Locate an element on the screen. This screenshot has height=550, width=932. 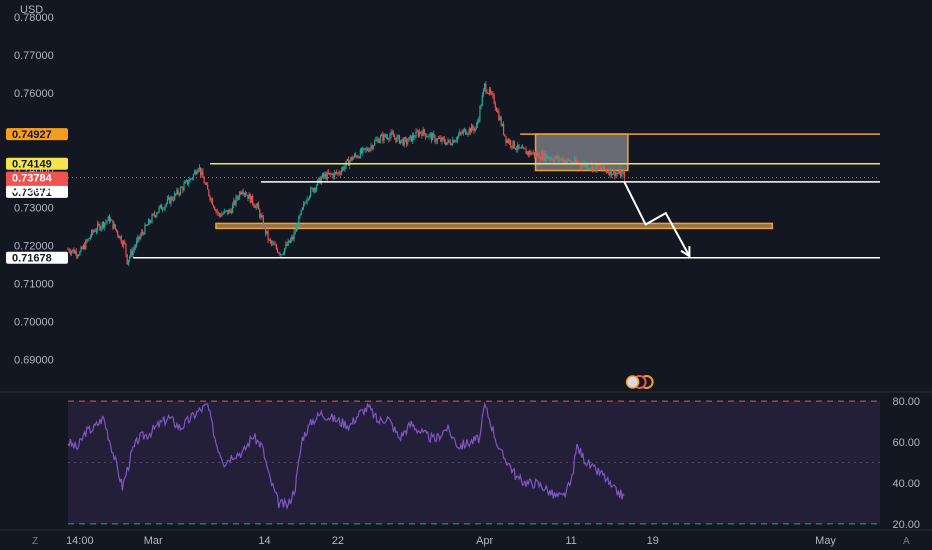
time-tick-label: 22 is located at coordinates (338, 541).